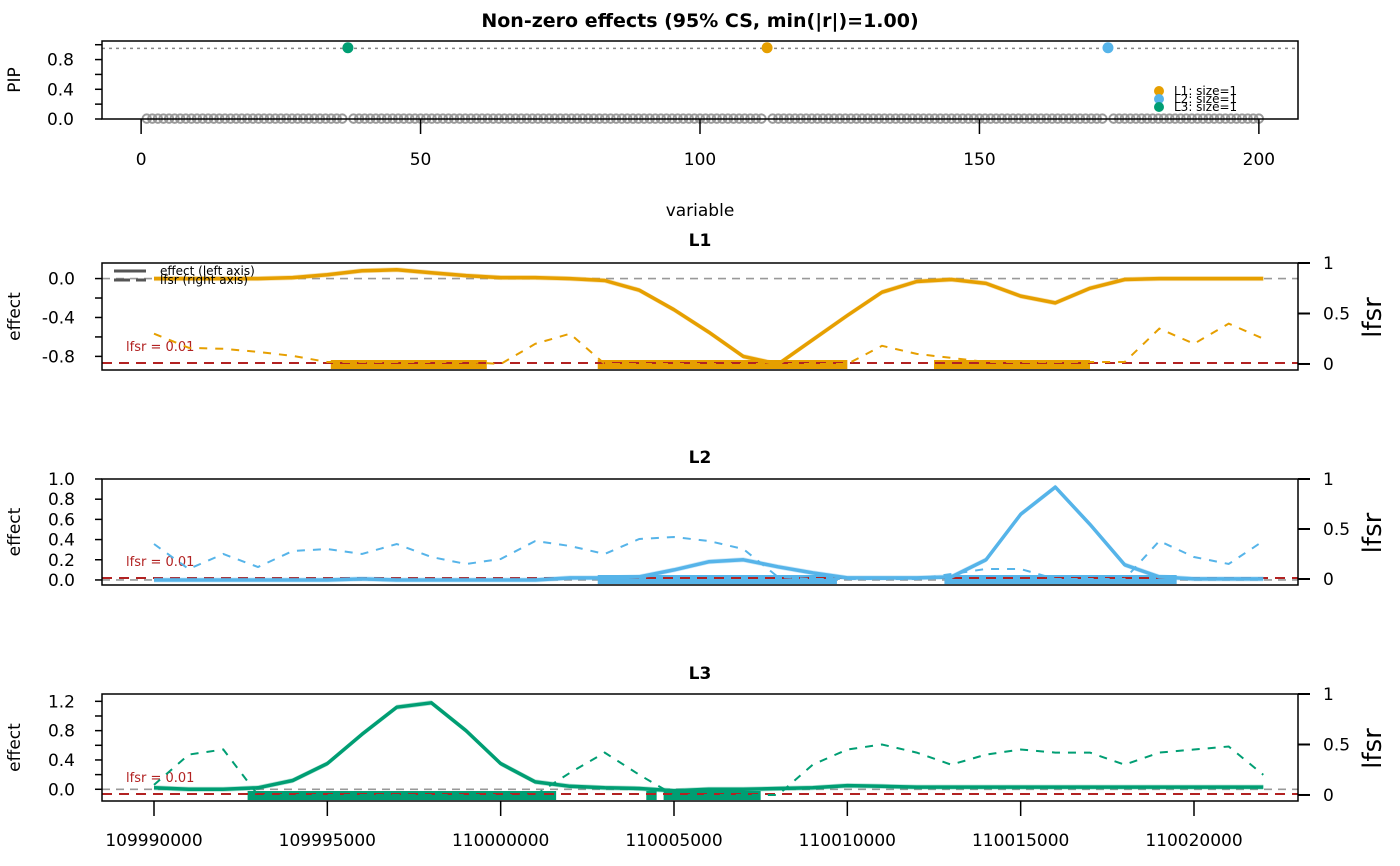  Describe the element at coordinates (61, 561) in the screenshot. I see `y-tick-label: 0.2` at that location.